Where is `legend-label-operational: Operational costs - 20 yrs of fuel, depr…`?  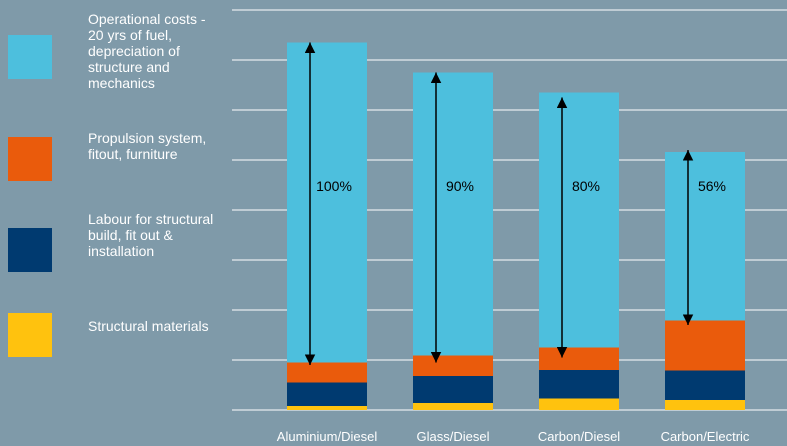 legend-label-operational: Operational costs - 20 yrs of fuel, depr… is located at coordinates (147, 51).